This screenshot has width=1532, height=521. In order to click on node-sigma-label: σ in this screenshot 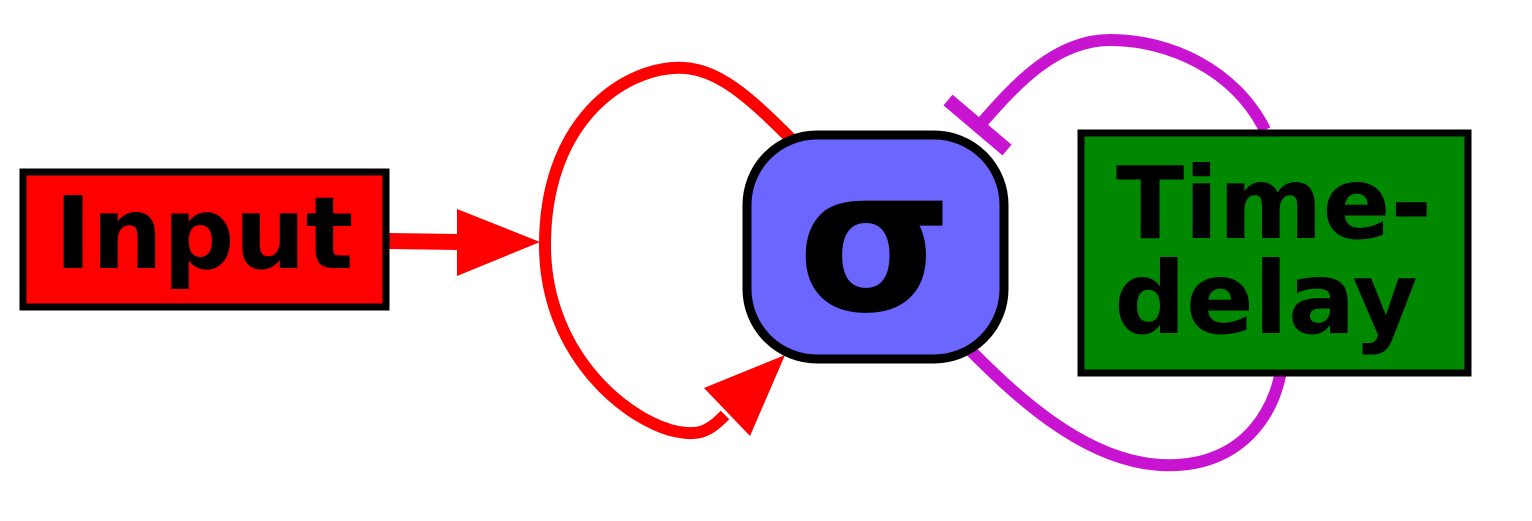, I will do `click(875, 241)`.